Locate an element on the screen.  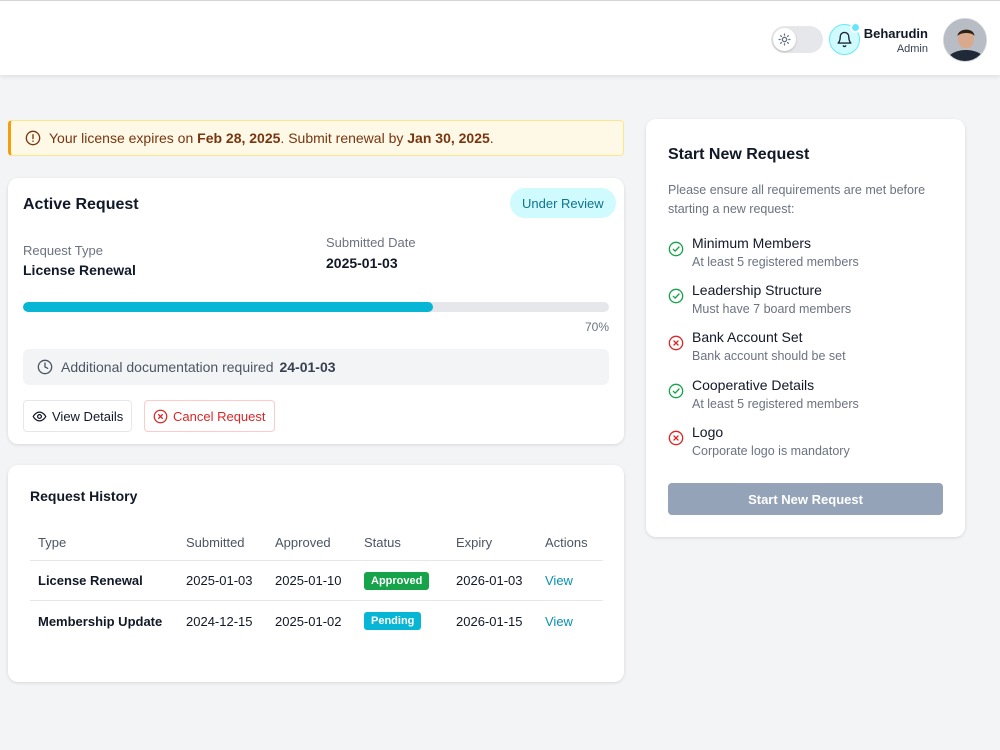
cell-expiry: 2026-01-15 is located at coordinates (489, 621).